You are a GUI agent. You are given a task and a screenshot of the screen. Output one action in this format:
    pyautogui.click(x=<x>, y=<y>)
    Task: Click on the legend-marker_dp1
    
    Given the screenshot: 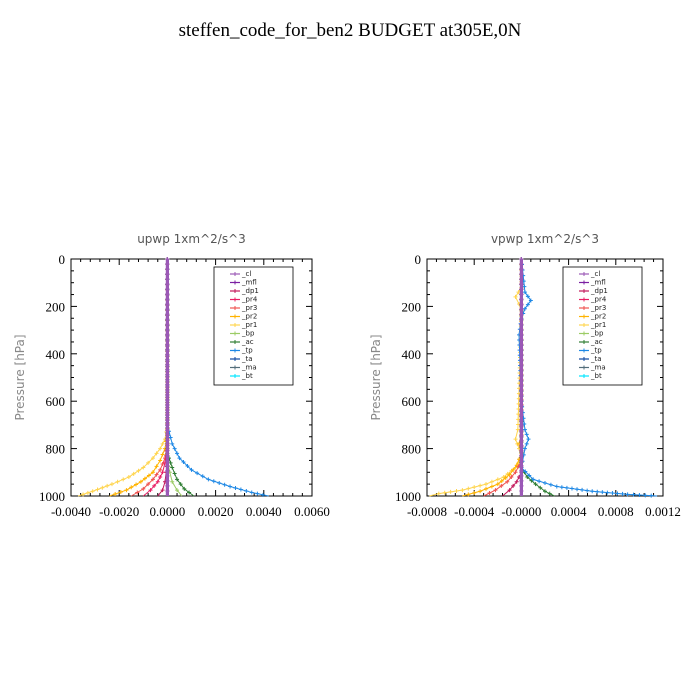 What is the action you would take?
    pyautogui.click(x=584, y=291)
    